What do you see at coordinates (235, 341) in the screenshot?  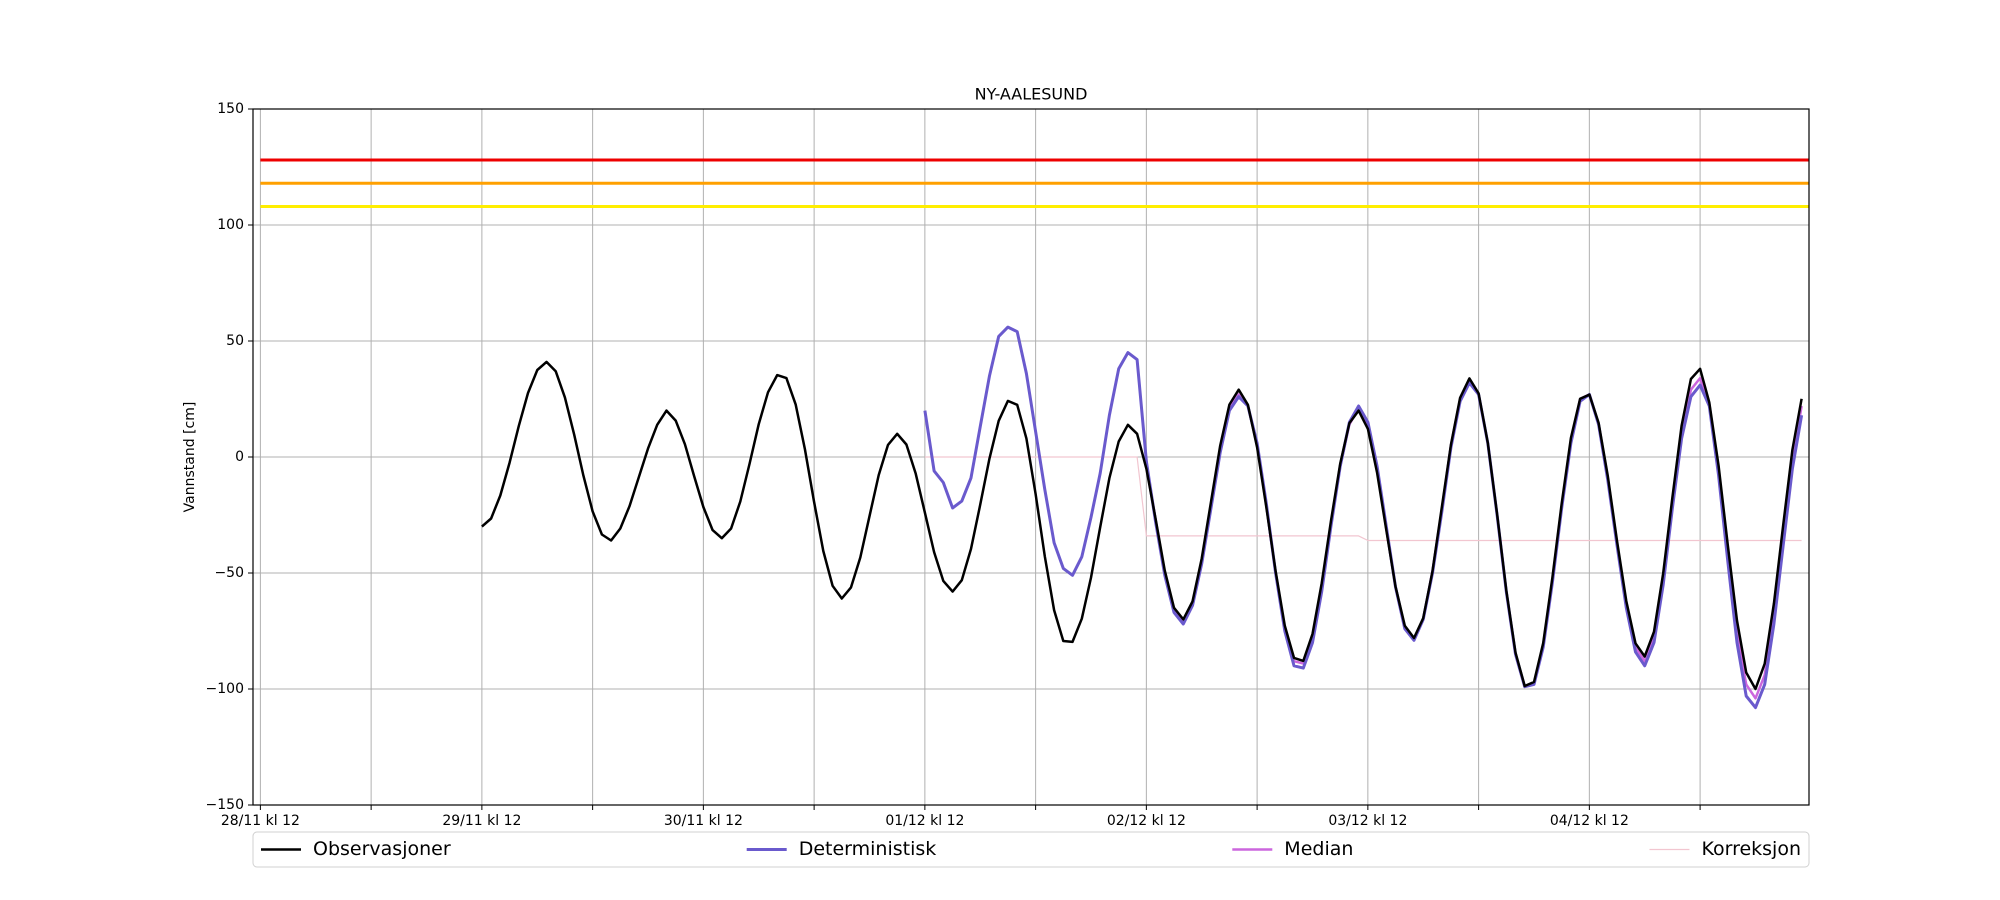 I see `y-tick-label: 50` at bounding box center [235, 341].